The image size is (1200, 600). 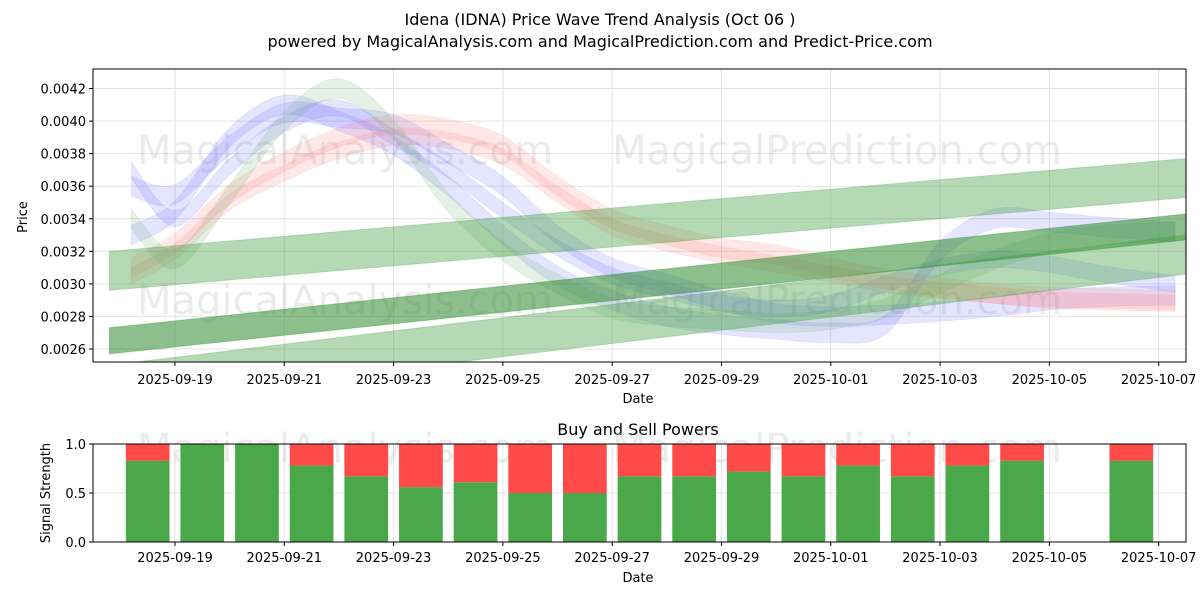 I want to click on power-x-tick-label: 2025-09-23, so click(x=394, y=558).